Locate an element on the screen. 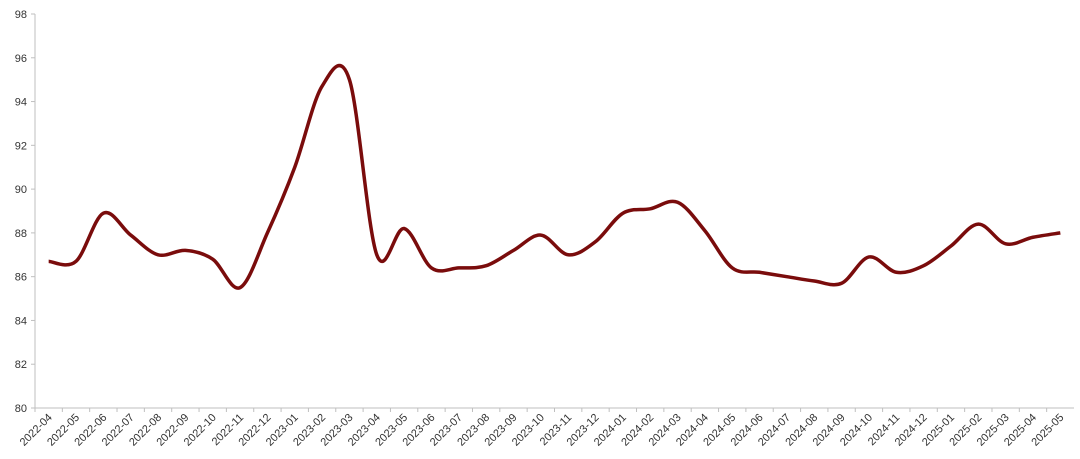  y-tick-label: 92 is located at coordinates (21, 146).